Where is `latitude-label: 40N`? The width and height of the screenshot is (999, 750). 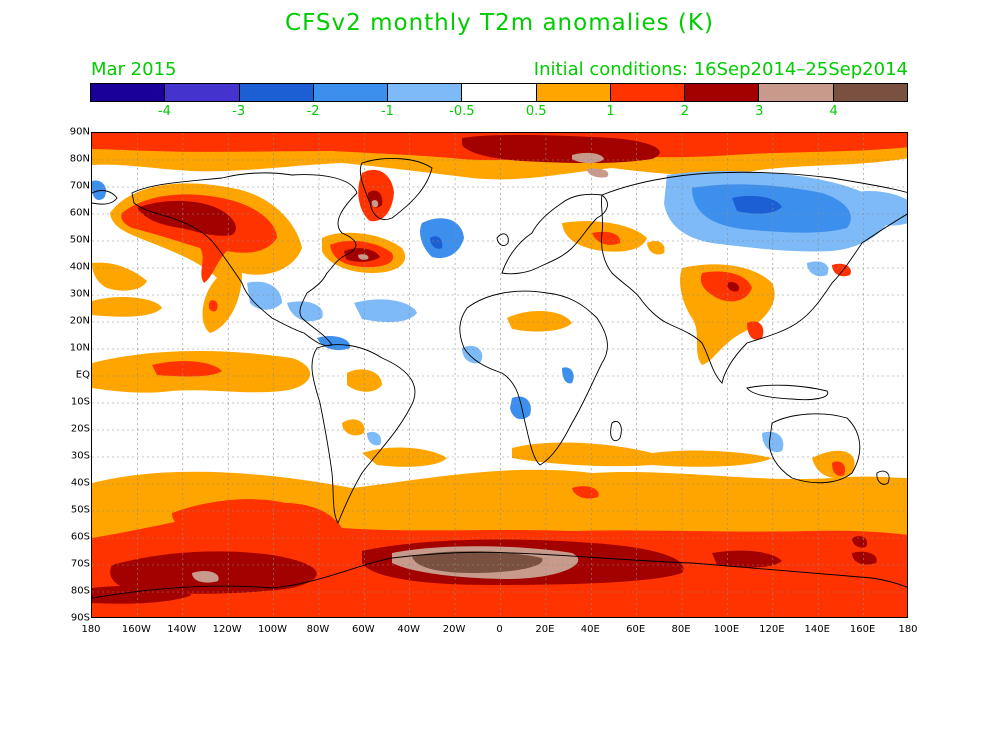 latitude-label: 40N is located at coordinates (79, 267).